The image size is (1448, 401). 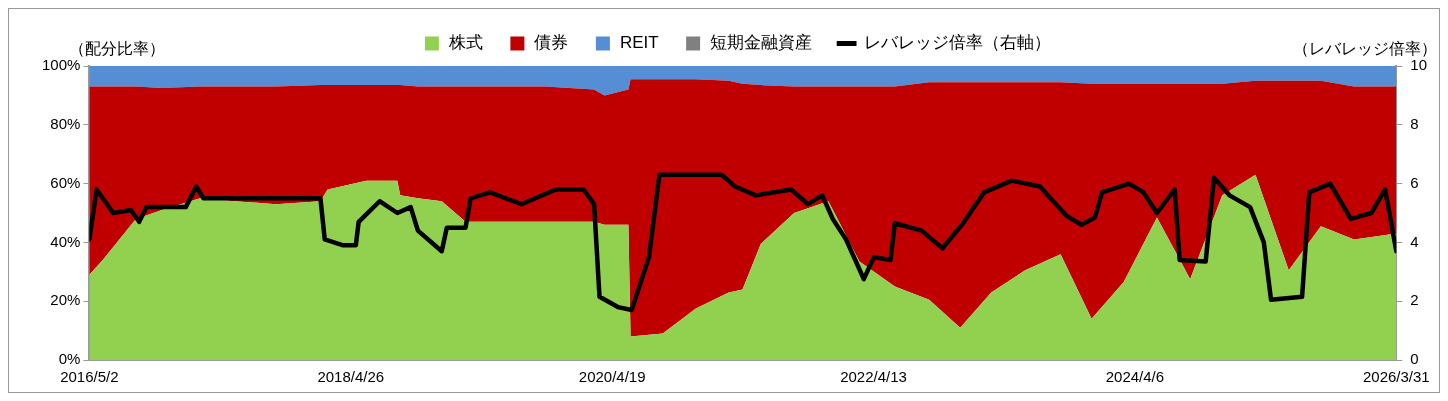 What do you see at coordinates (612, 377) in the screenshot?
I see `x-tick-label: 2020/4/19` at bounding box center [612, 377].